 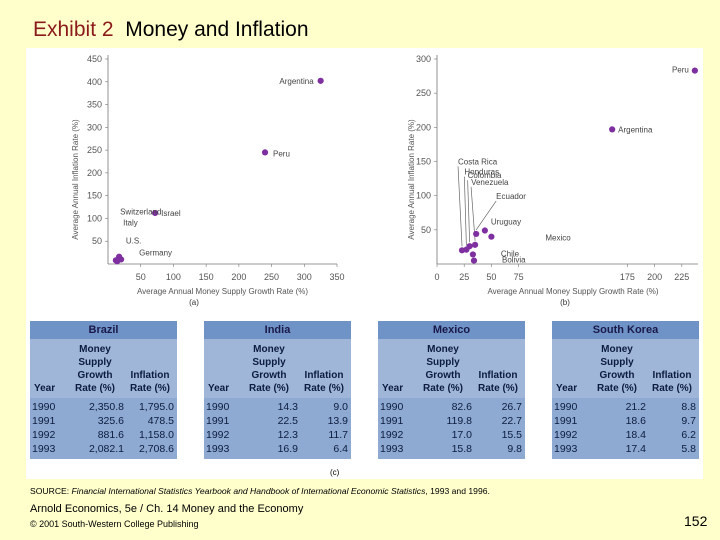 What do you see at coordinates (156, 407) in the screenshot?
I see `table-cell: 1,795.0` at bounding box center [156, 407].